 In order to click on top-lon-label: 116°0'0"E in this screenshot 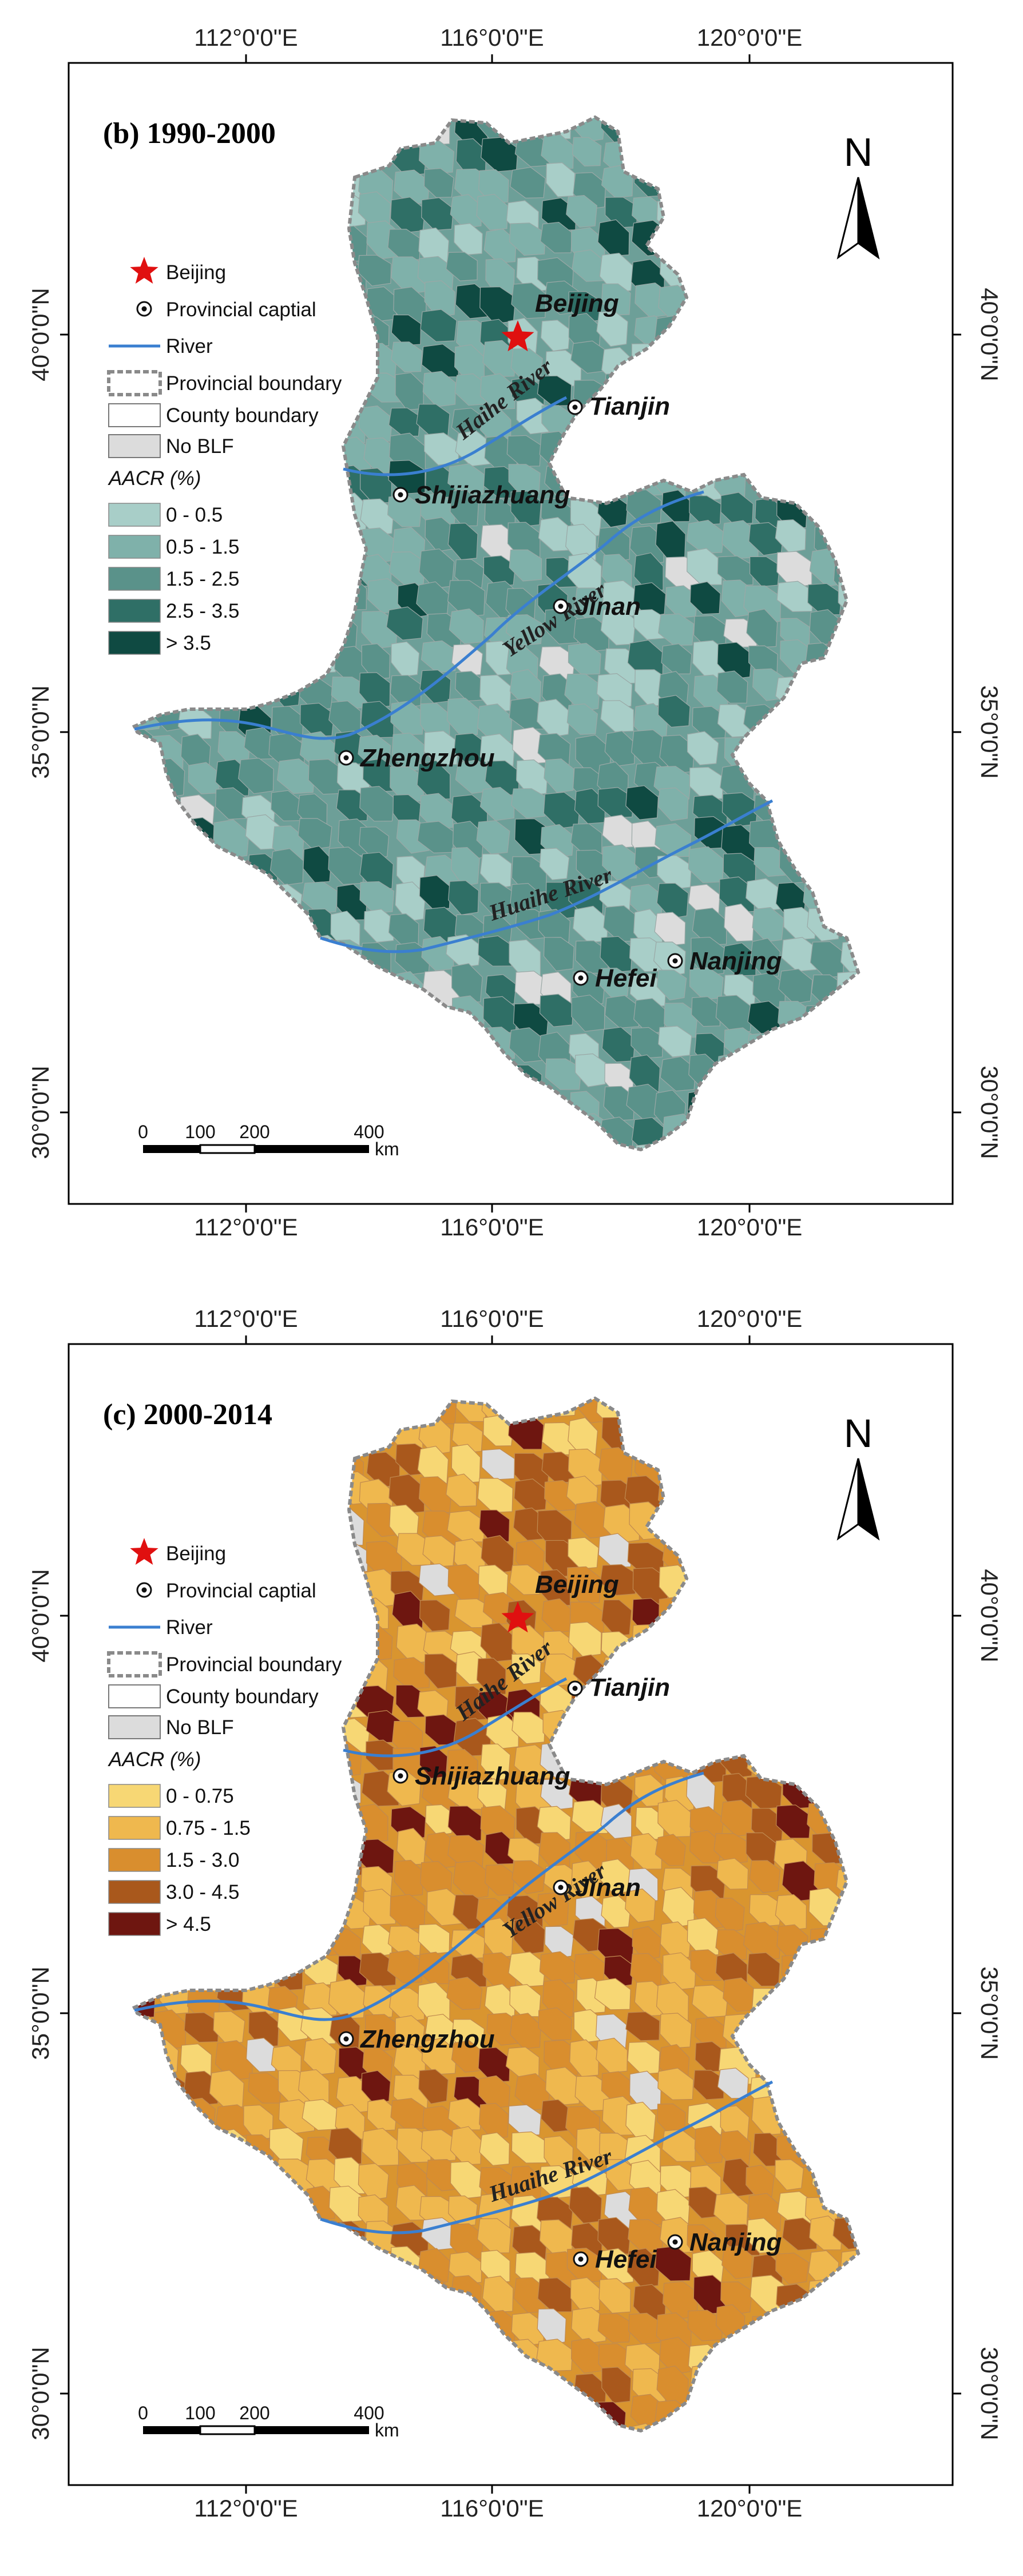, I will do `click(492, 1318)`.